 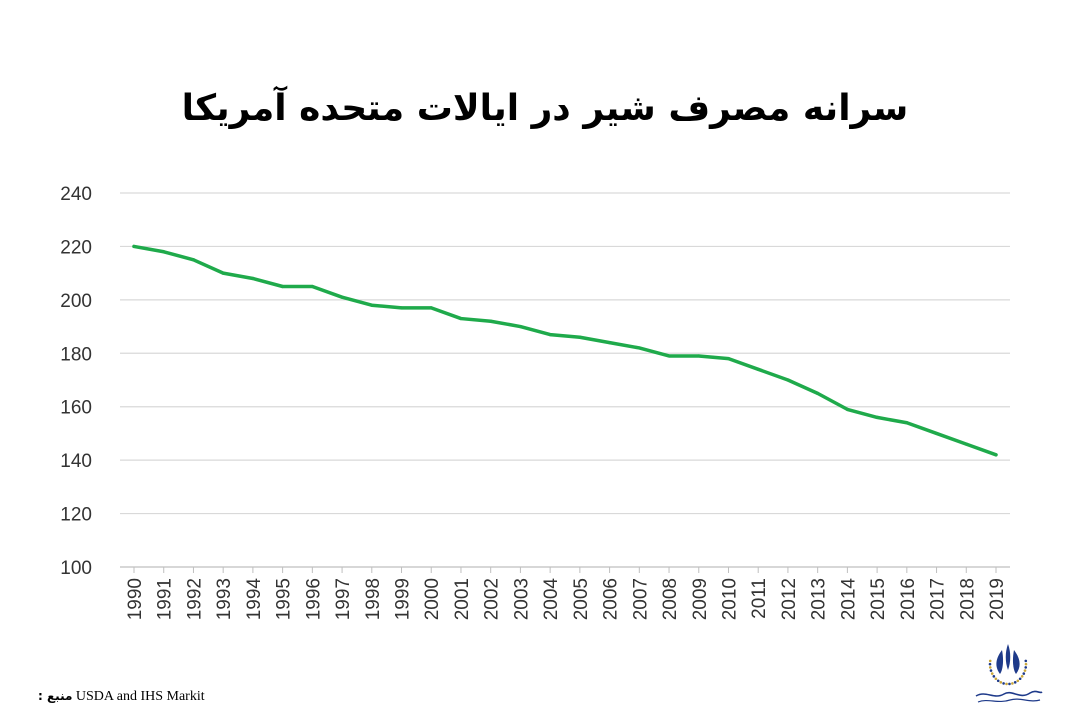 I want to click on source-note: منبع : USDA and IHS Markit, so click(x=121, y=697).